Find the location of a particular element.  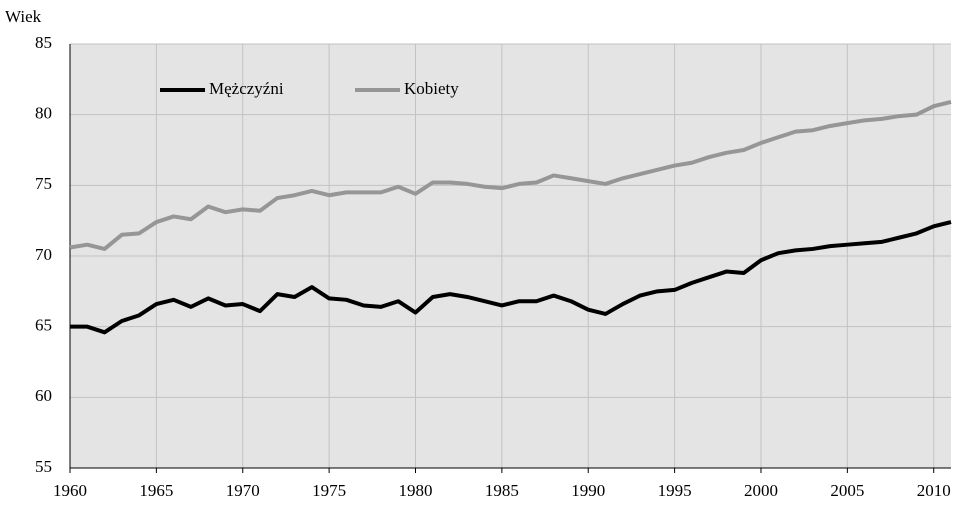

x-tick-label: 2000 is located at coordinates (761, 490).